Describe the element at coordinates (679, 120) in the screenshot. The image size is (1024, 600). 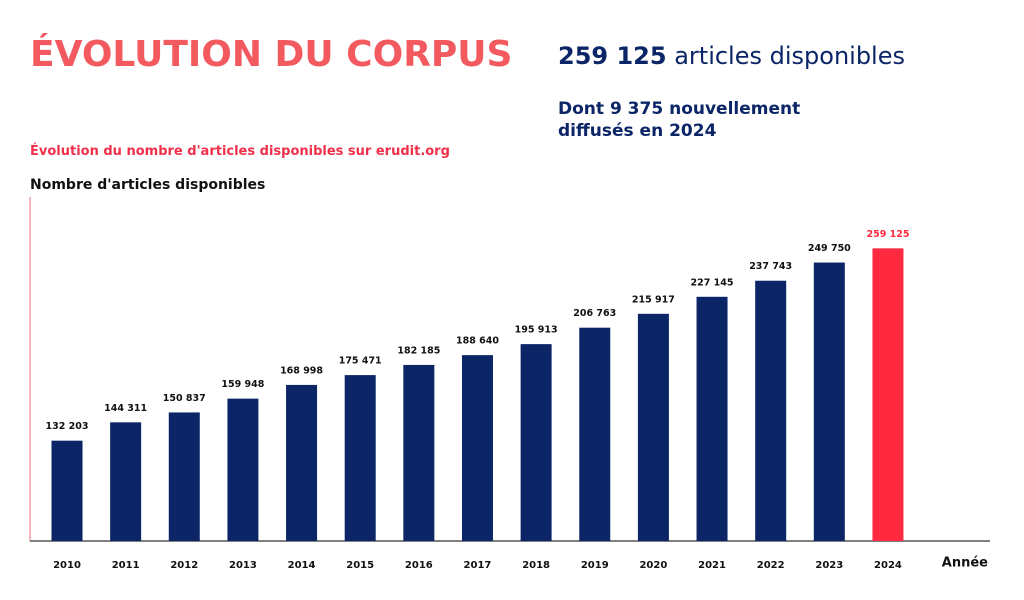
I see `subheading: Dont 9 375 nouvellement diffusés en 2024` at that location.